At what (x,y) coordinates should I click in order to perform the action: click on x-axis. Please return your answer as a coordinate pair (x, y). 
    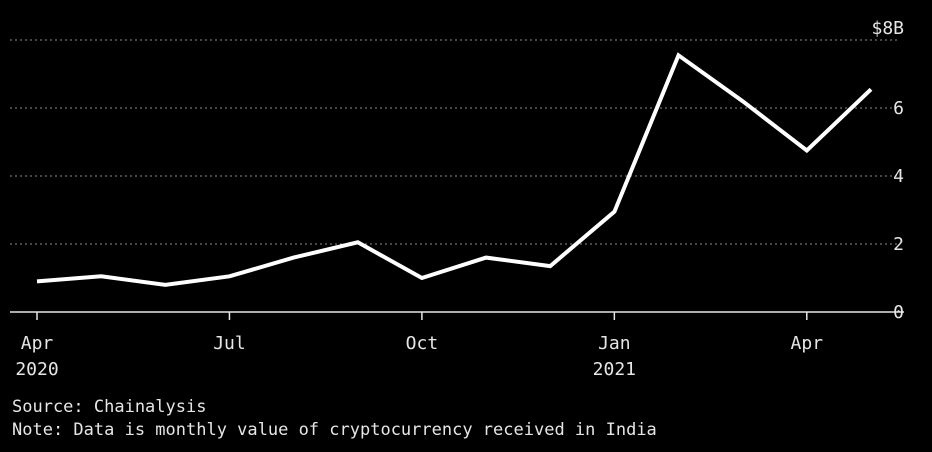
    Looking at the image, I should click on (457, 315).